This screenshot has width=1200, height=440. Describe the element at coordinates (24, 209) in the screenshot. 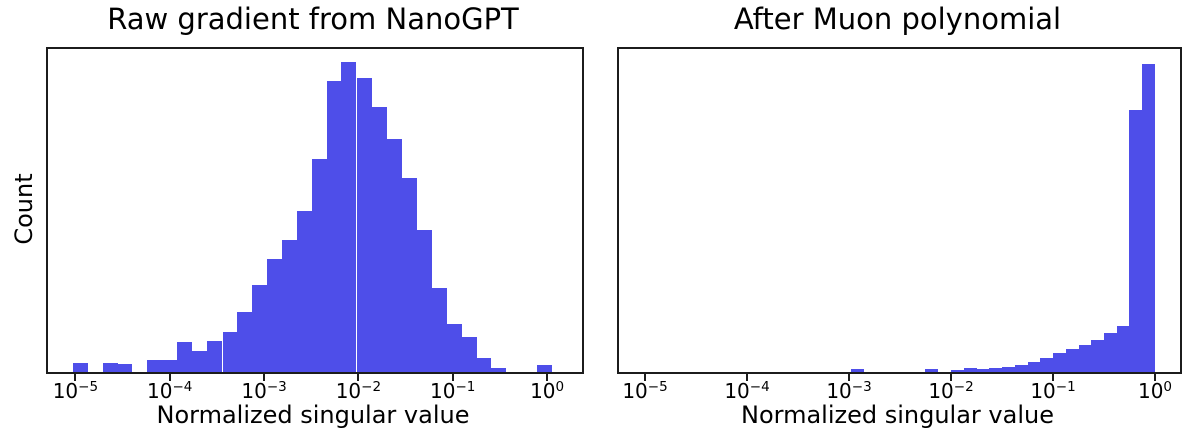

I see `left-plot-y-axis-label: Count` at that location.